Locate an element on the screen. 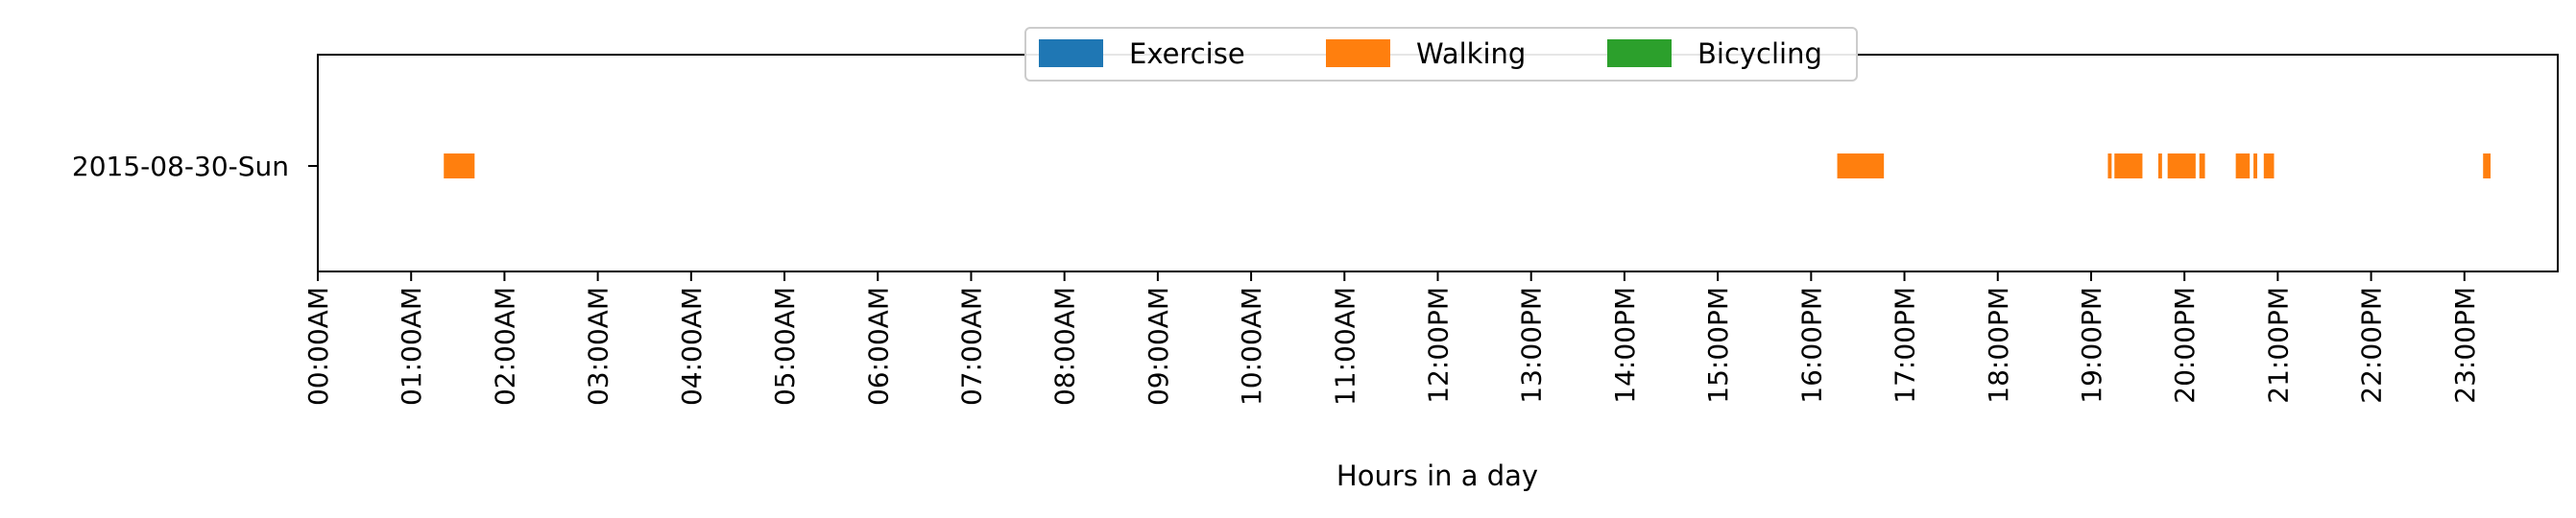  y-axis: 2015-08-30-Sun is located at coordinates (195, 166).